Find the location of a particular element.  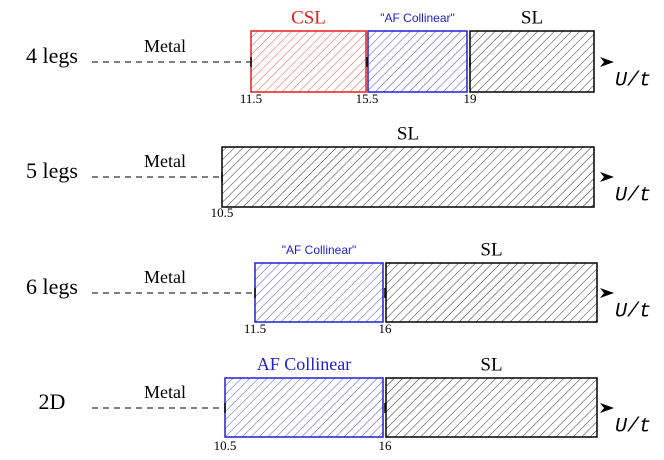

row-label: 6 legs is located at coordinates (52, 286).